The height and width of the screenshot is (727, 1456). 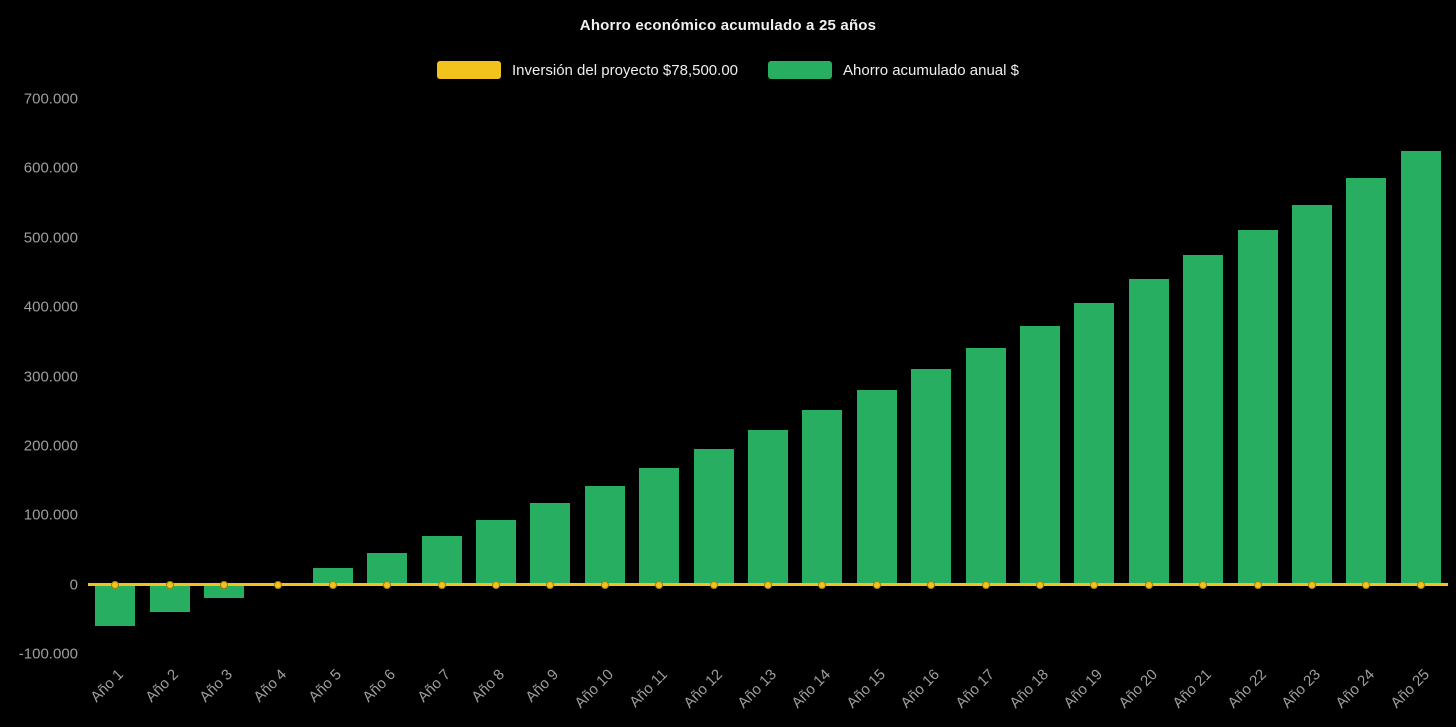 What do you see at coordinates (50, 446) in the screenshot?
I see `y-axis-label: 200.000` at bounding box center [50, 446].